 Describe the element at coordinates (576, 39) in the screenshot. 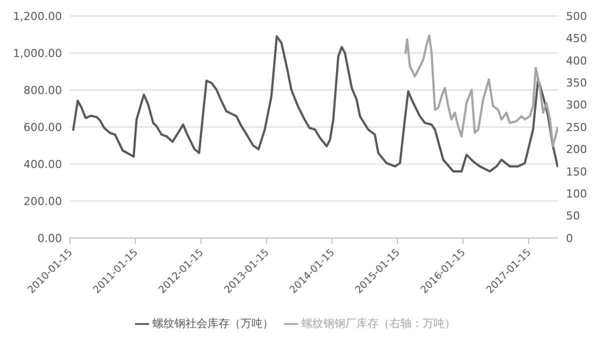

I see `y2-tick-label: 450` at that location.